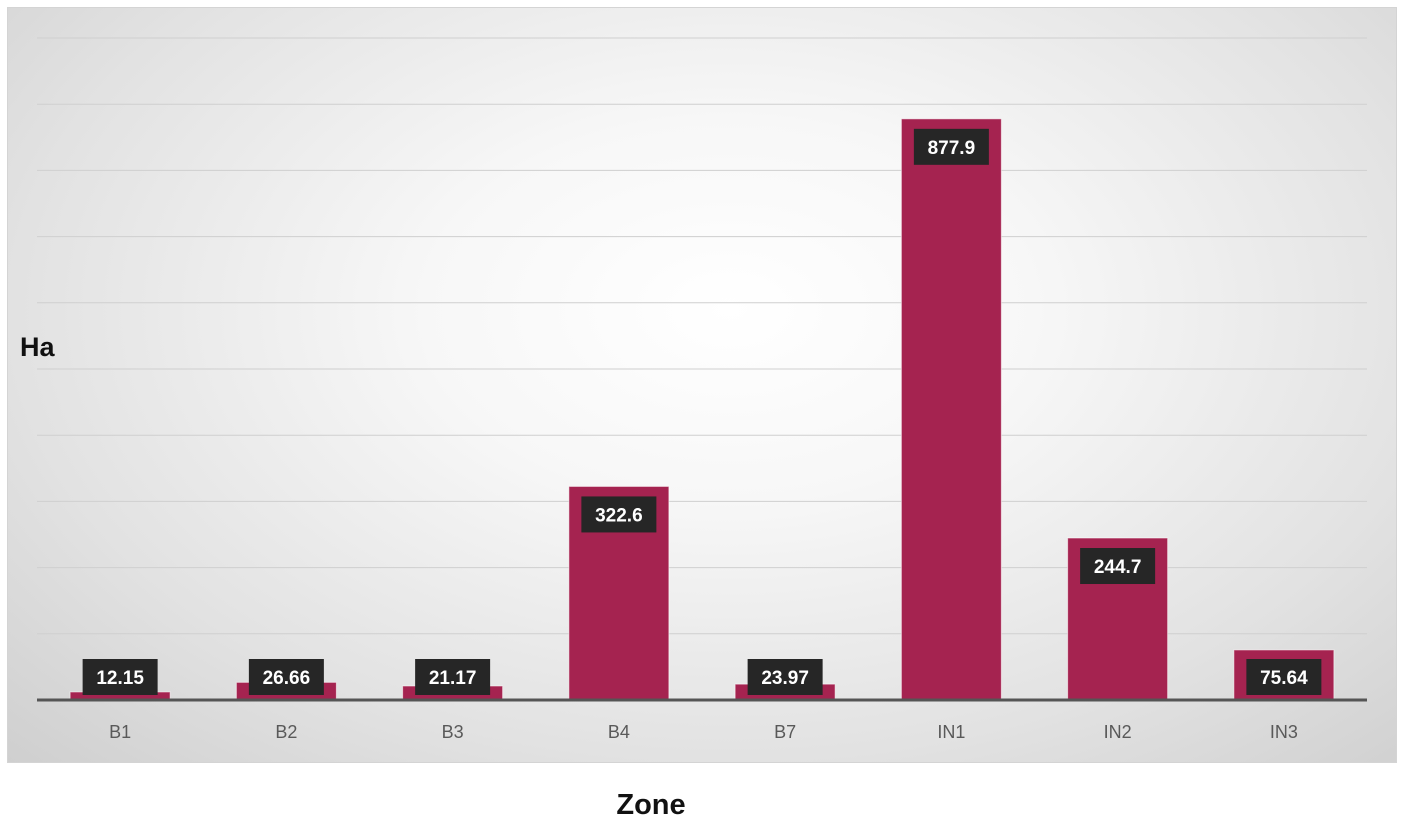 This screenshot has width=1402, height=825. Describe the element at coordinates (951, 732) in the screenshot. I see `x-tick-label: IN1` at that location.